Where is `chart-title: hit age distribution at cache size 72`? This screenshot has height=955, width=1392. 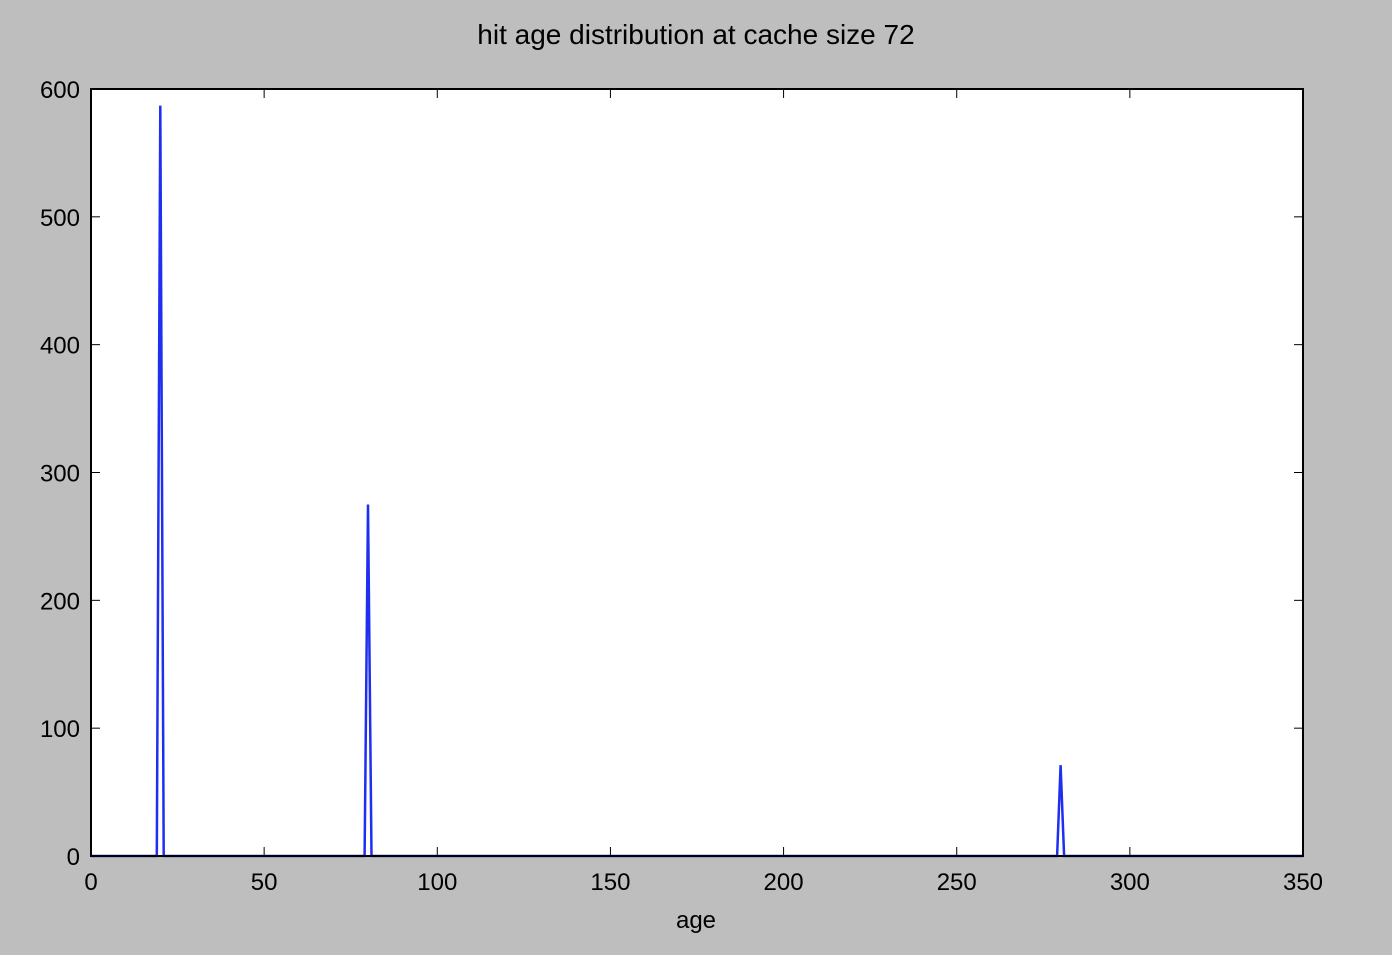
chart-title: hit age distribution at cache size 72 is located at coordinates (695, 34).